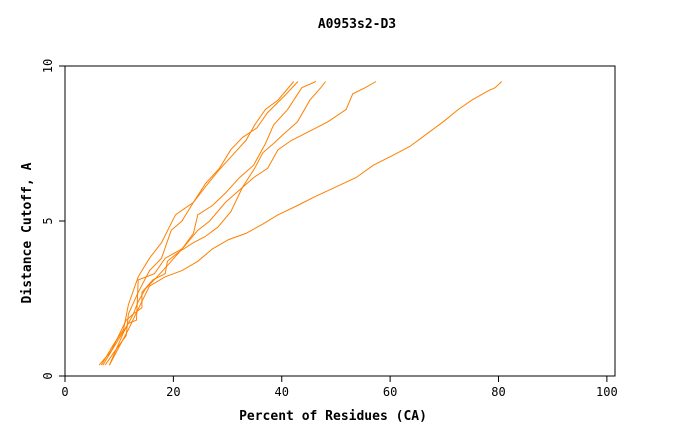 The width and height of the screenshot is (680, 445). Describe the element at coordinates (173, 392) in the screenshot. I see `x-tick-label: 20` at that location.